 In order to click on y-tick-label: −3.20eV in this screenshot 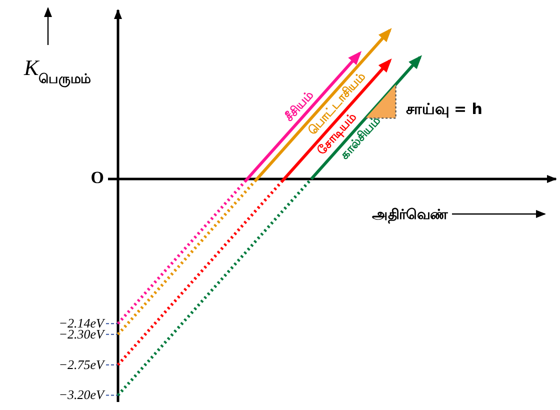, I will do `click(82, 394)`.